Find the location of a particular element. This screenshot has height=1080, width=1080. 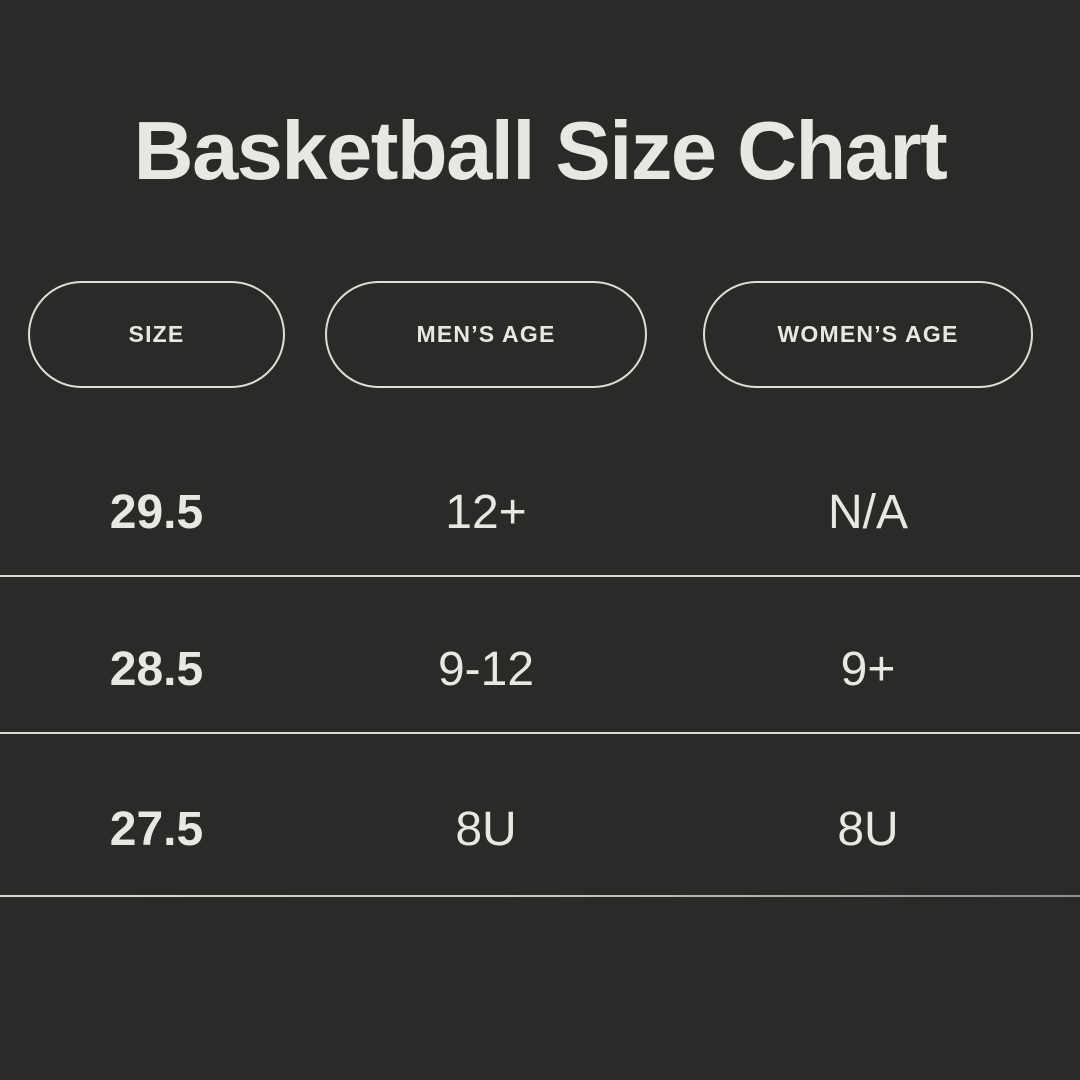

cell-mens-age: 9-12 is located at coordinates (486, 669).